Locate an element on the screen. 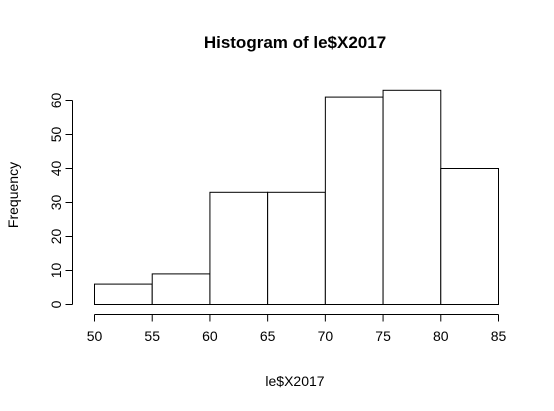  y-axis: 0 10 20 30 40 50 60 is located at coordinates (60, 200).